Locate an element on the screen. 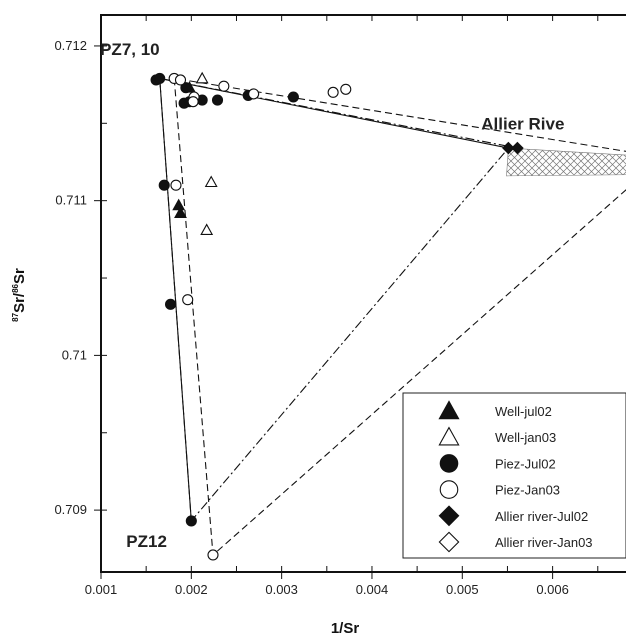 Image resolution: width=626 pixels, height=637 pixels. y-tick-label-2: 0.711 is located at coordinates (71, 200).